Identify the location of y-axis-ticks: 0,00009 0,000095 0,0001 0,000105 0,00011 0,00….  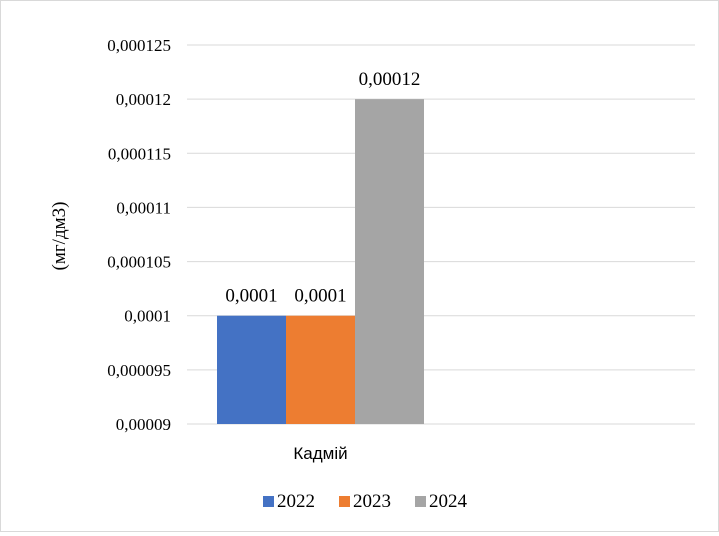
(139, 235).